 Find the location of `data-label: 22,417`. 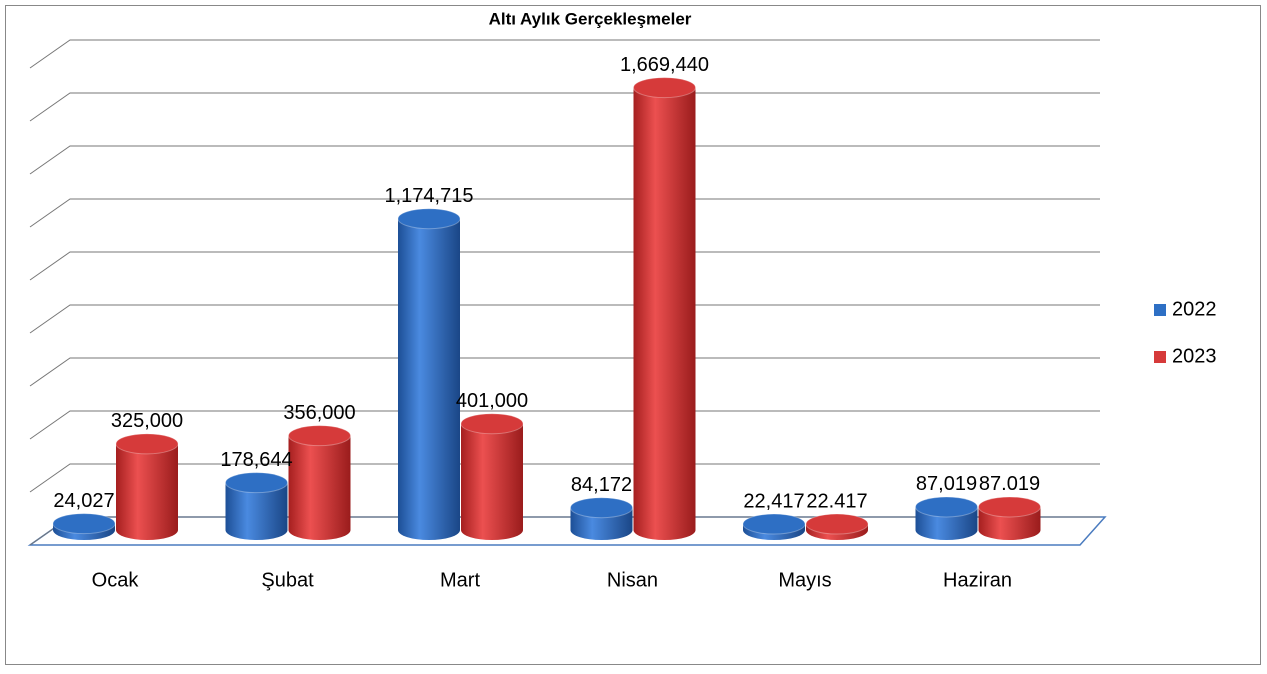

data-label: 22,417 is located at coordinates (773, 501).